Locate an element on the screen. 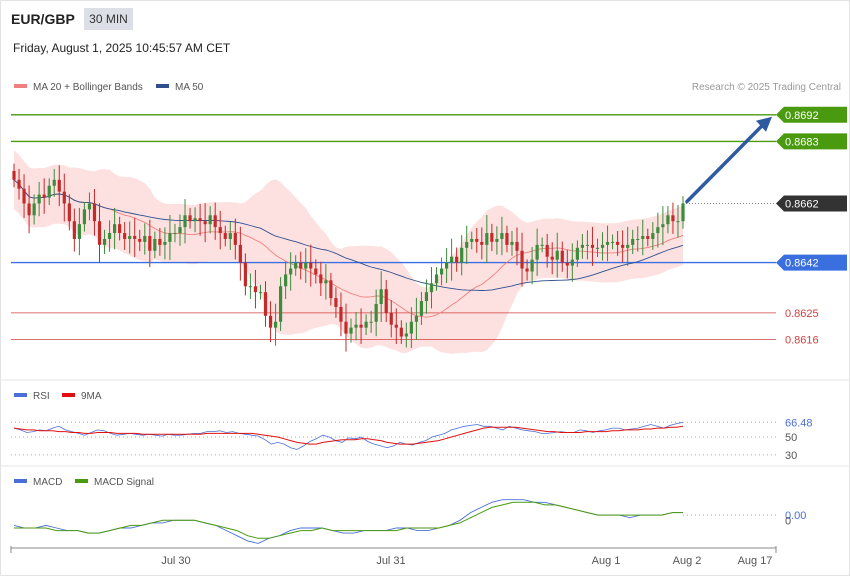  credit-label: Research © 2025 Trading Central is located at coordinates (766, 87).